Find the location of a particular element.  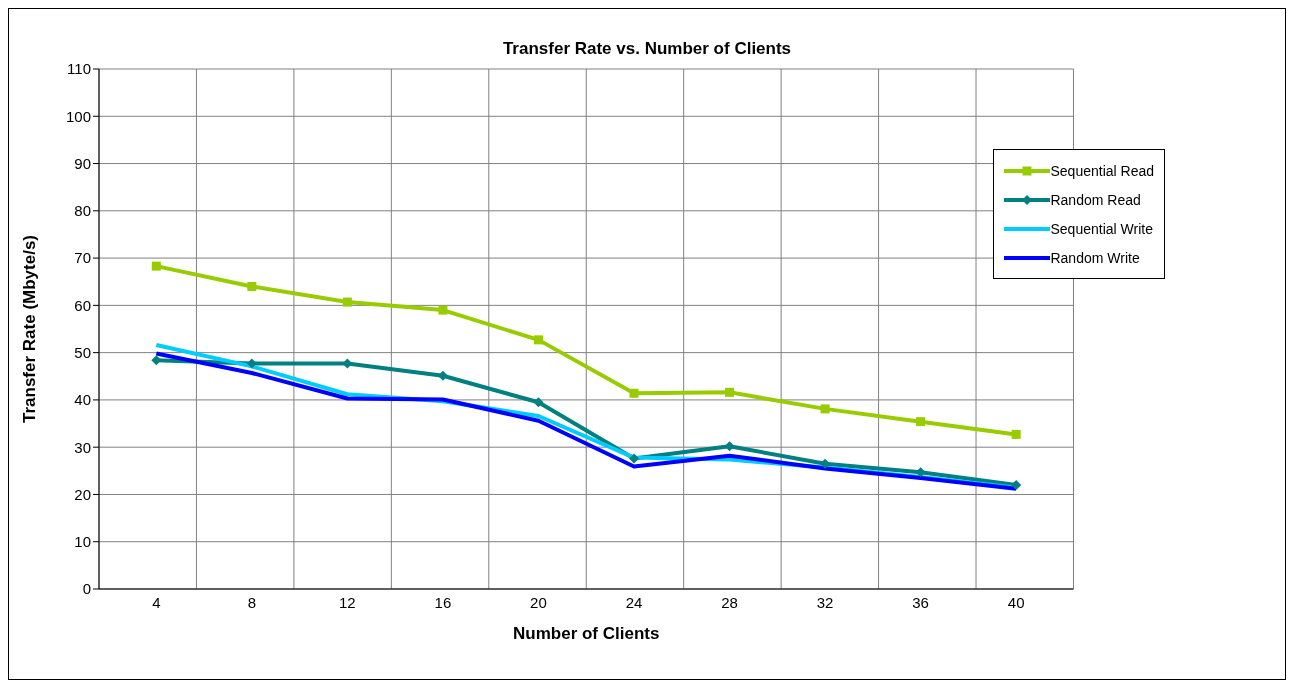

y-axis-title: Transfer Rate (Mbyte/s) is located at coordinates (30, 329).